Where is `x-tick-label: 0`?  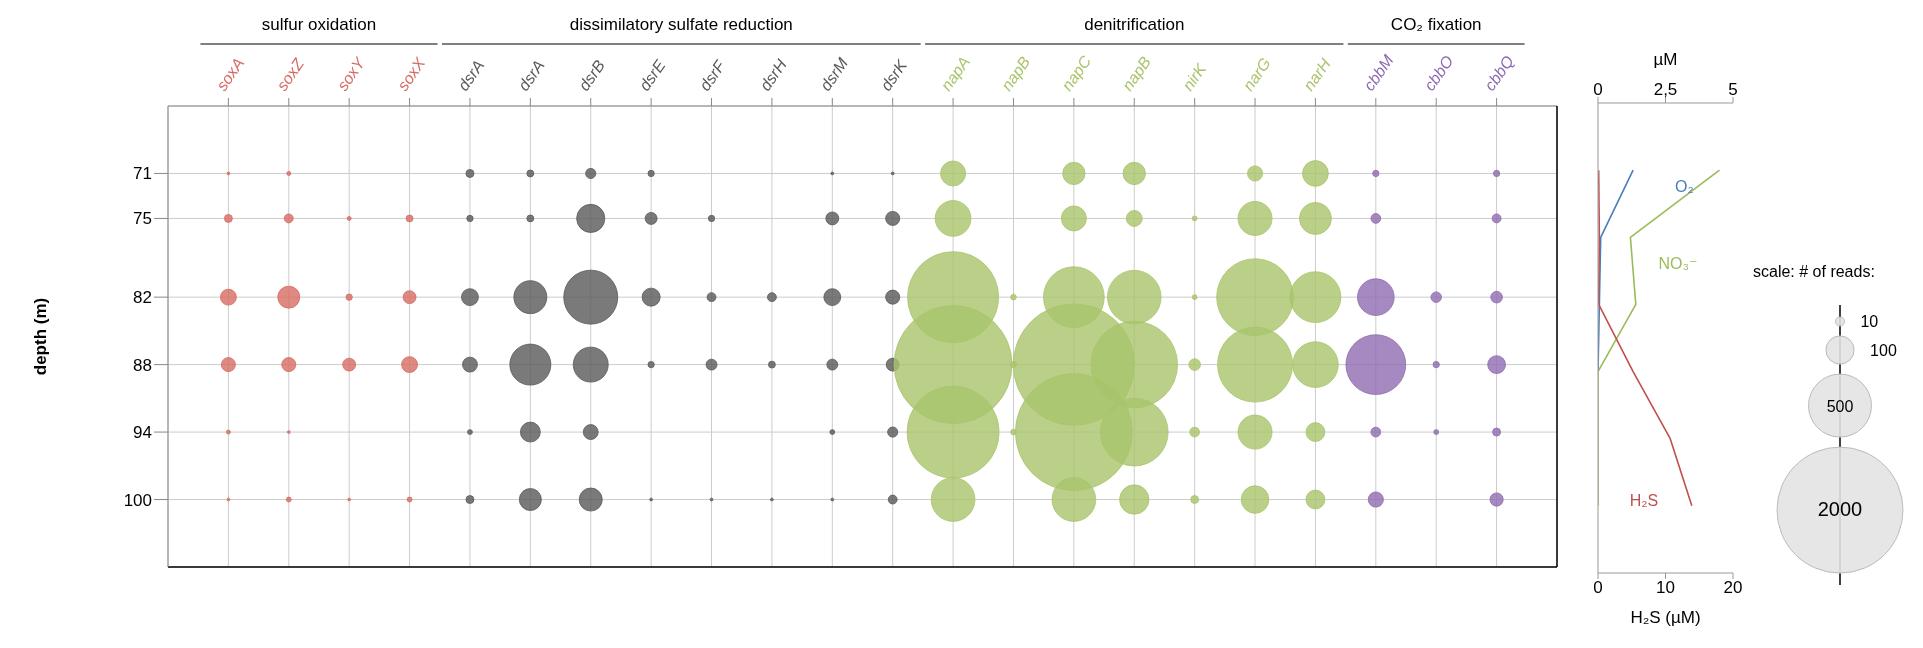 x-tick-label: 0 is located at coordinates (1598, 588).